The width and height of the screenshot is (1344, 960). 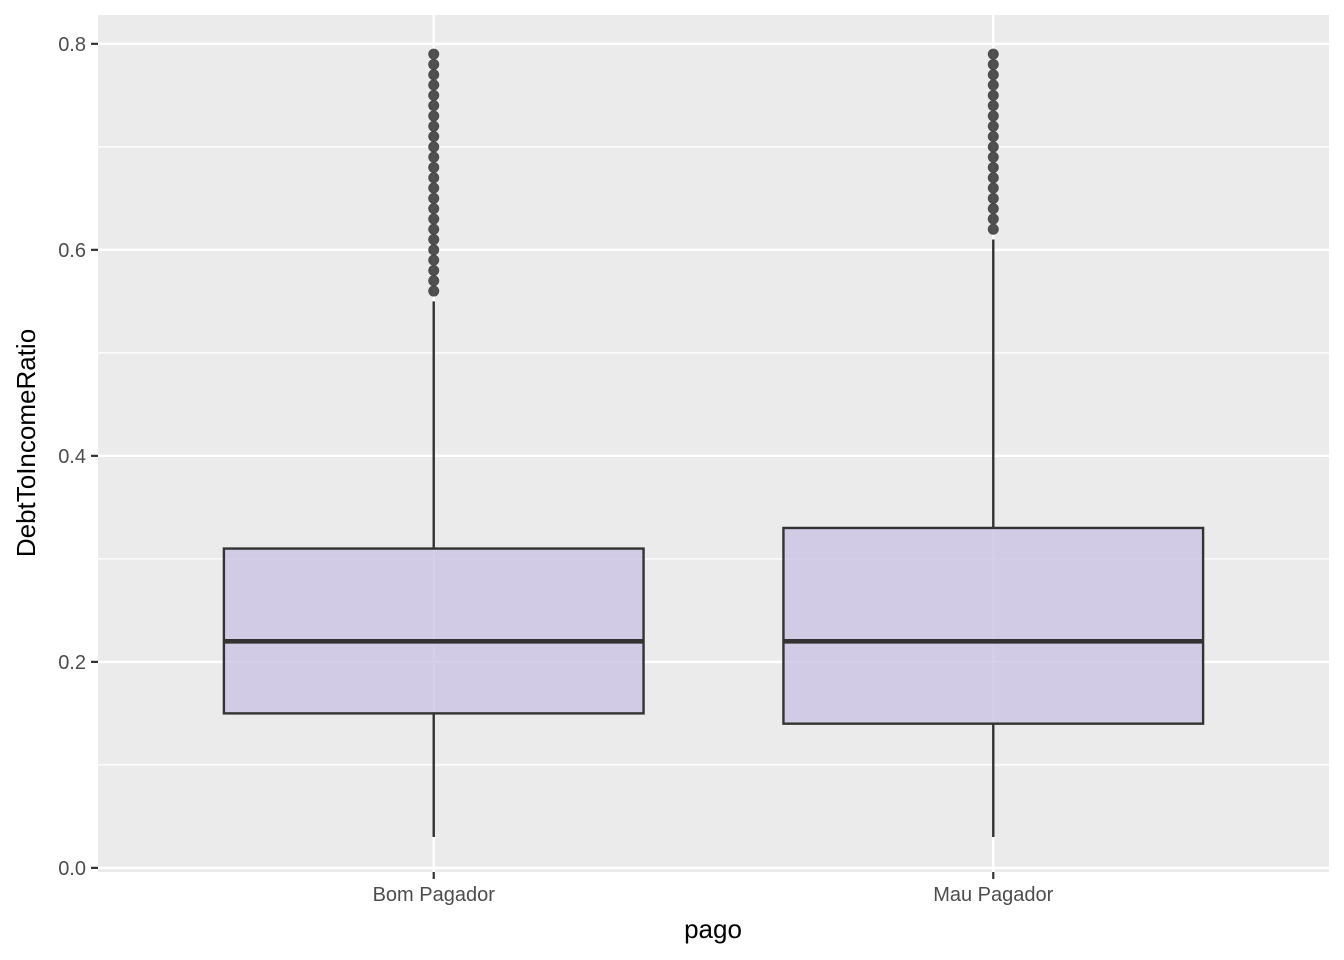 What do you see at coordinates (72, 45) in the screenshot?
I see `y-tick-label: 0.8` at bounding box center [72, 45].